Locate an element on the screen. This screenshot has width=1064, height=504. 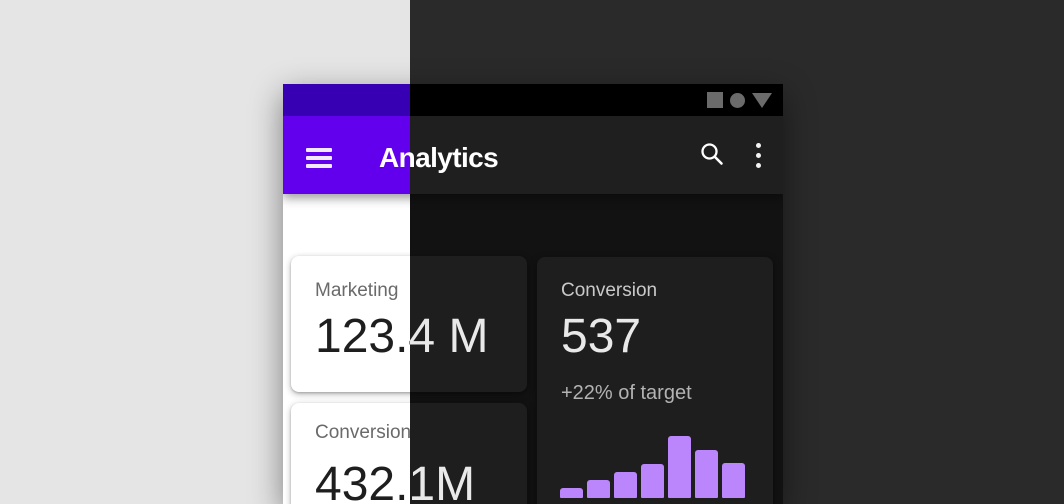
status-square-icon is located at coordinates (715, 100).